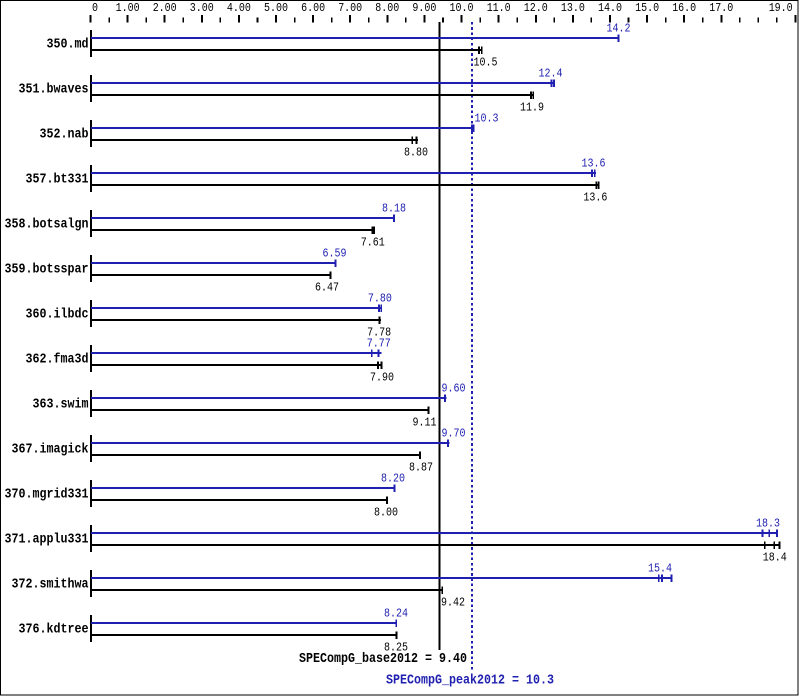  I want to click on svg-text: 4.00, so click(239, 8).